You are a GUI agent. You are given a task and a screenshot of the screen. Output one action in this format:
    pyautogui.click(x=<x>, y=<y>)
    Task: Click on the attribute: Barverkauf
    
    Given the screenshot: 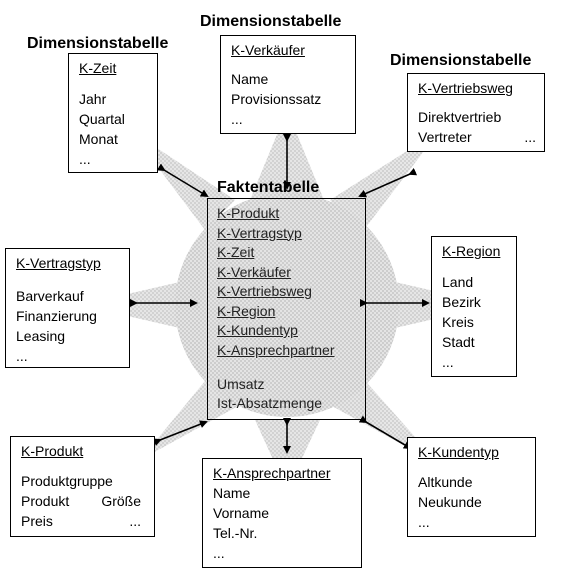 What is the action you would take?
    pyautogui.click(x=50, y=296)
    